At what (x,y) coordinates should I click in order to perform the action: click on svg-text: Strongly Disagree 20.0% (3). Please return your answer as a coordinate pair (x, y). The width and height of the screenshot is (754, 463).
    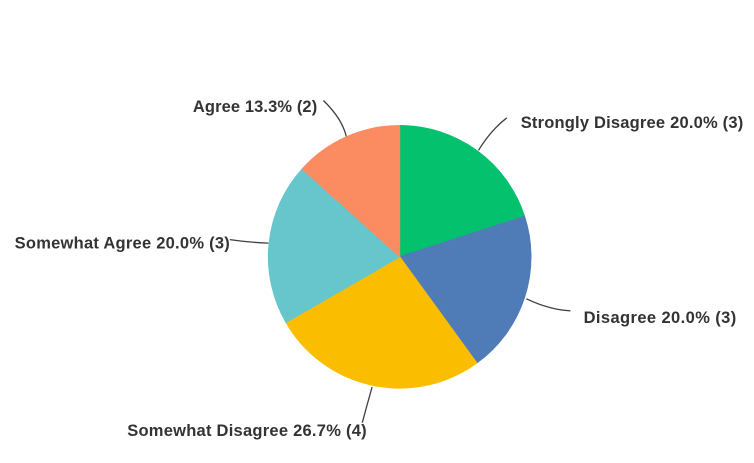
    Looking at the image, I should click on (632, 123).